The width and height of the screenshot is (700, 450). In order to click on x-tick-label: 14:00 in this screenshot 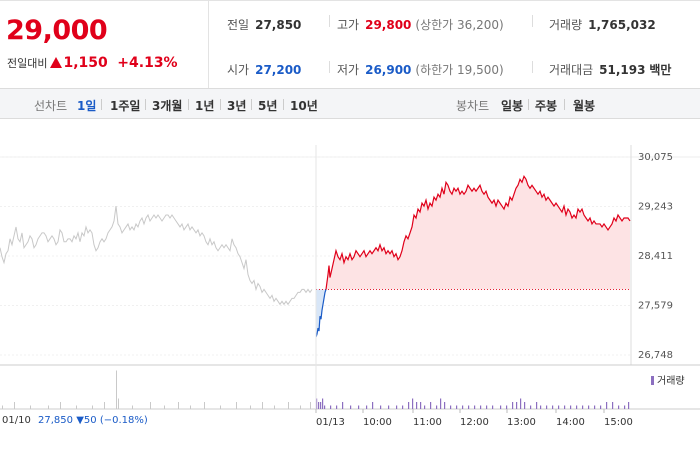, I will do `click(570, 422)`.